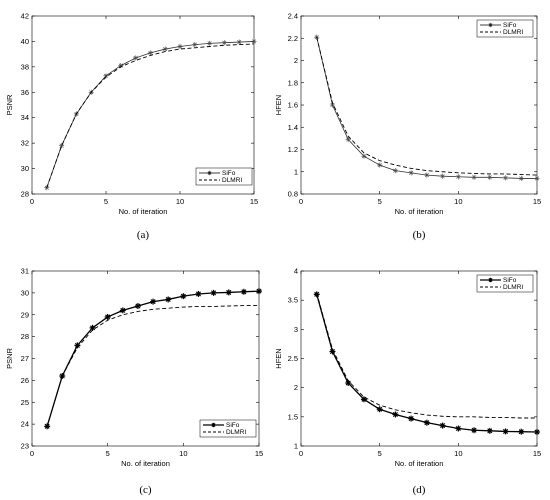  I want to click on y-tick-label: 32, so click(25, 143).